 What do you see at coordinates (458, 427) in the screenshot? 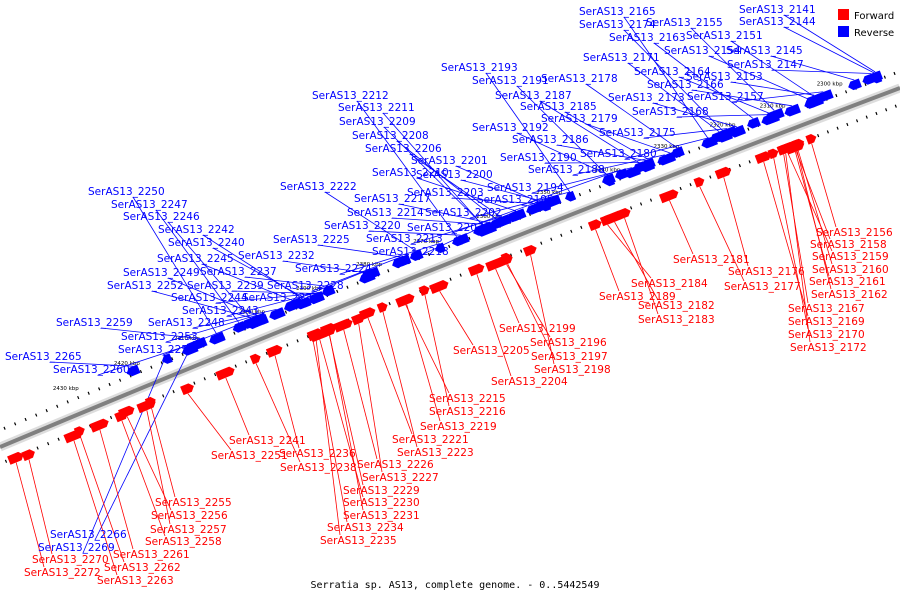
I see `forward-gene-label: SerAS13_2219` at bounding box center [458, 427].